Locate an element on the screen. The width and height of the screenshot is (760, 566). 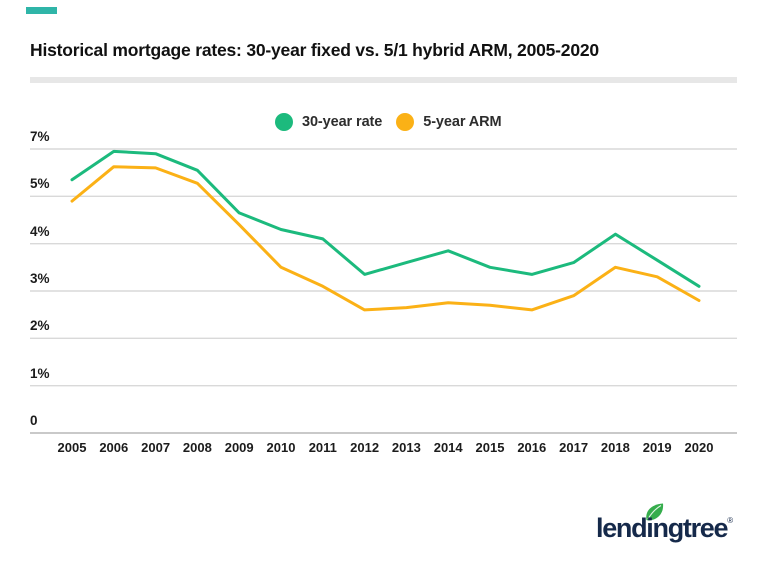
legend-label: 5-year ARM is located at coordinates (462, 122).